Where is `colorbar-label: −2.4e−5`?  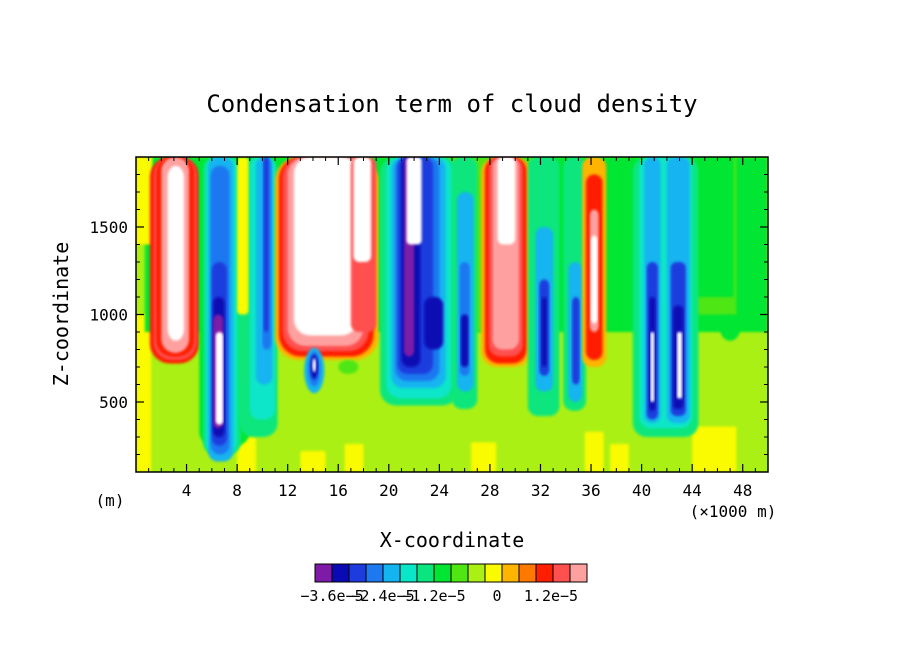 colorbar-label: −2.4e−5 is located at coordinates (382, 596).